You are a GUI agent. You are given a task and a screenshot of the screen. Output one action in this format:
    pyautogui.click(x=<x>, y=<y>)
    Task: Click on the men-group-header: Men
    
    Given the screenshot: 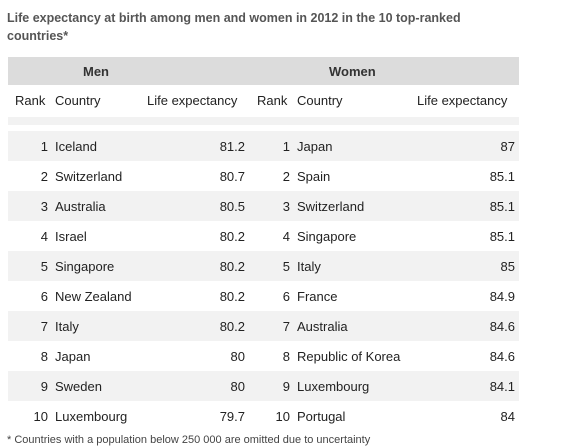 What is the action you would take?
    pyautogui.click(x=96, y=71)
    